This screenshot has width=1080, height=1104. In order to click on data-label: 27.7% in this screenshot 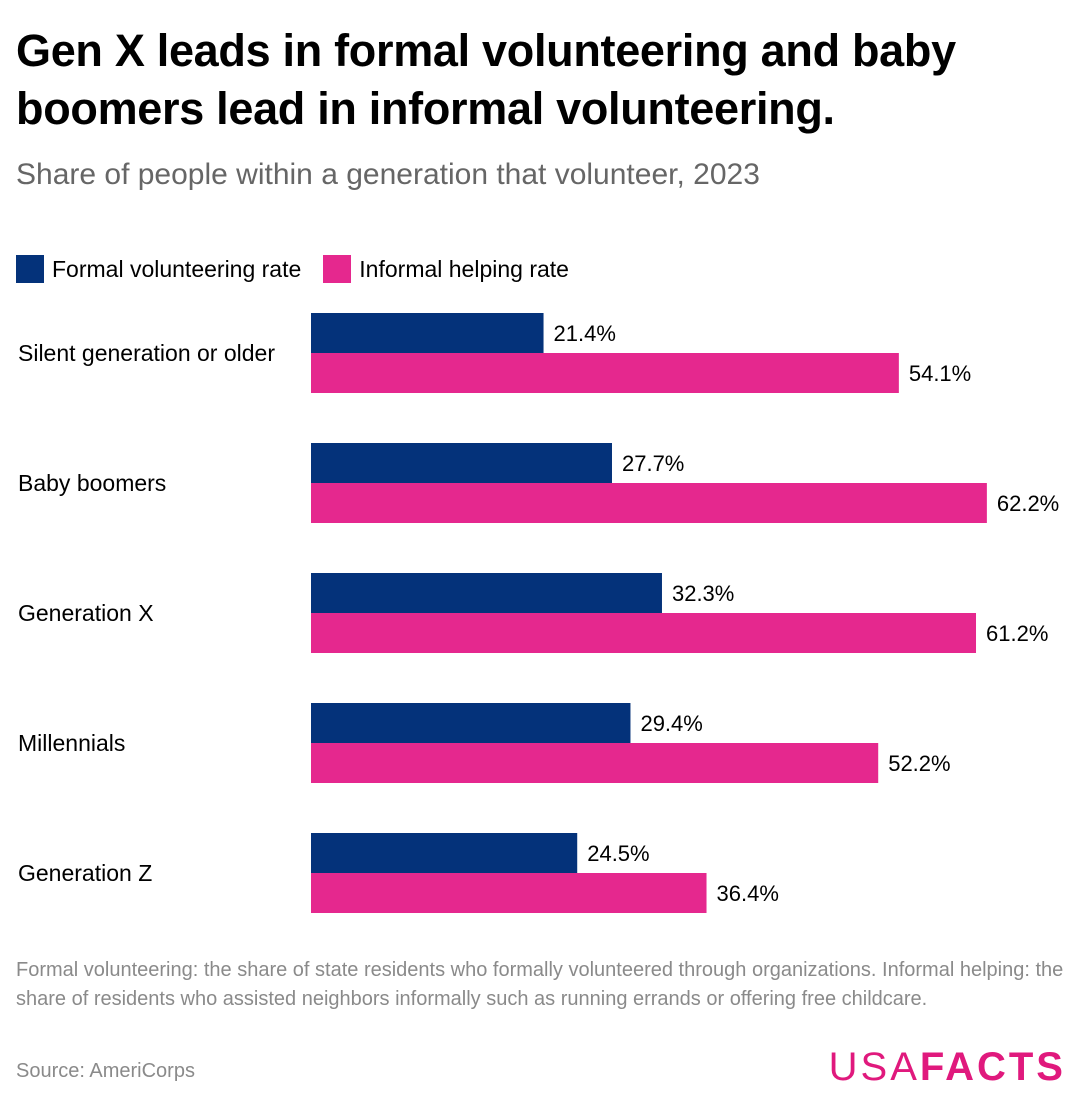, I will do `click(653, 463)`.